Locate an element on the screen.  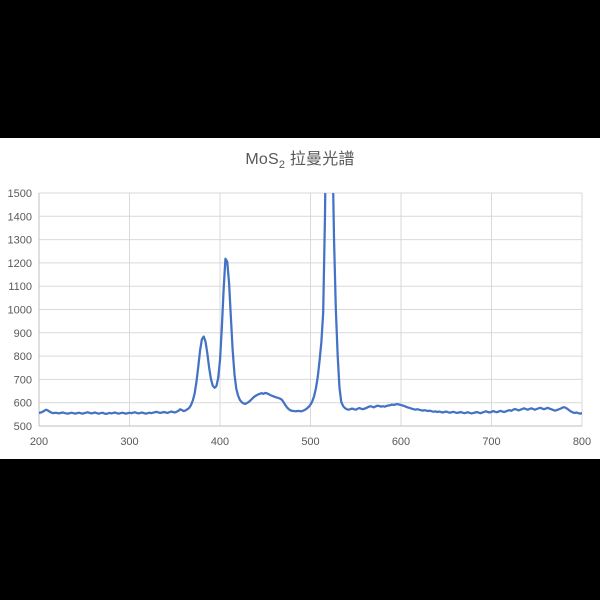
x-axis-tick-label: 600 is located at coordinates (401, 442).